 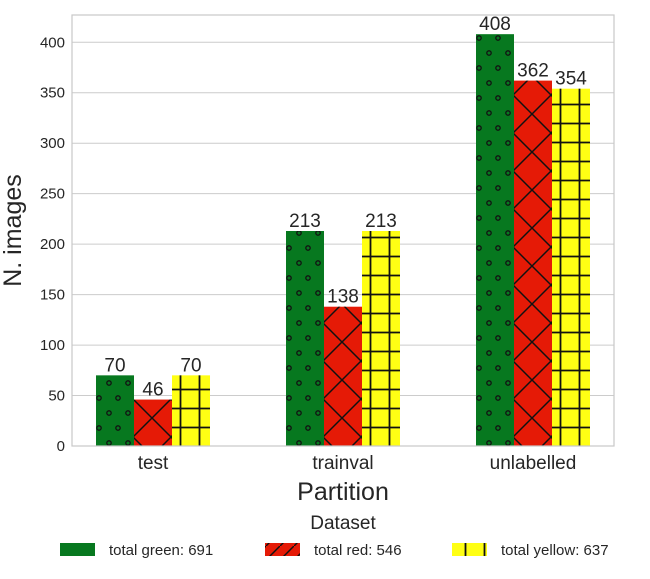 I want to click on y-tick-label: 300, so click(x=52, y=143).